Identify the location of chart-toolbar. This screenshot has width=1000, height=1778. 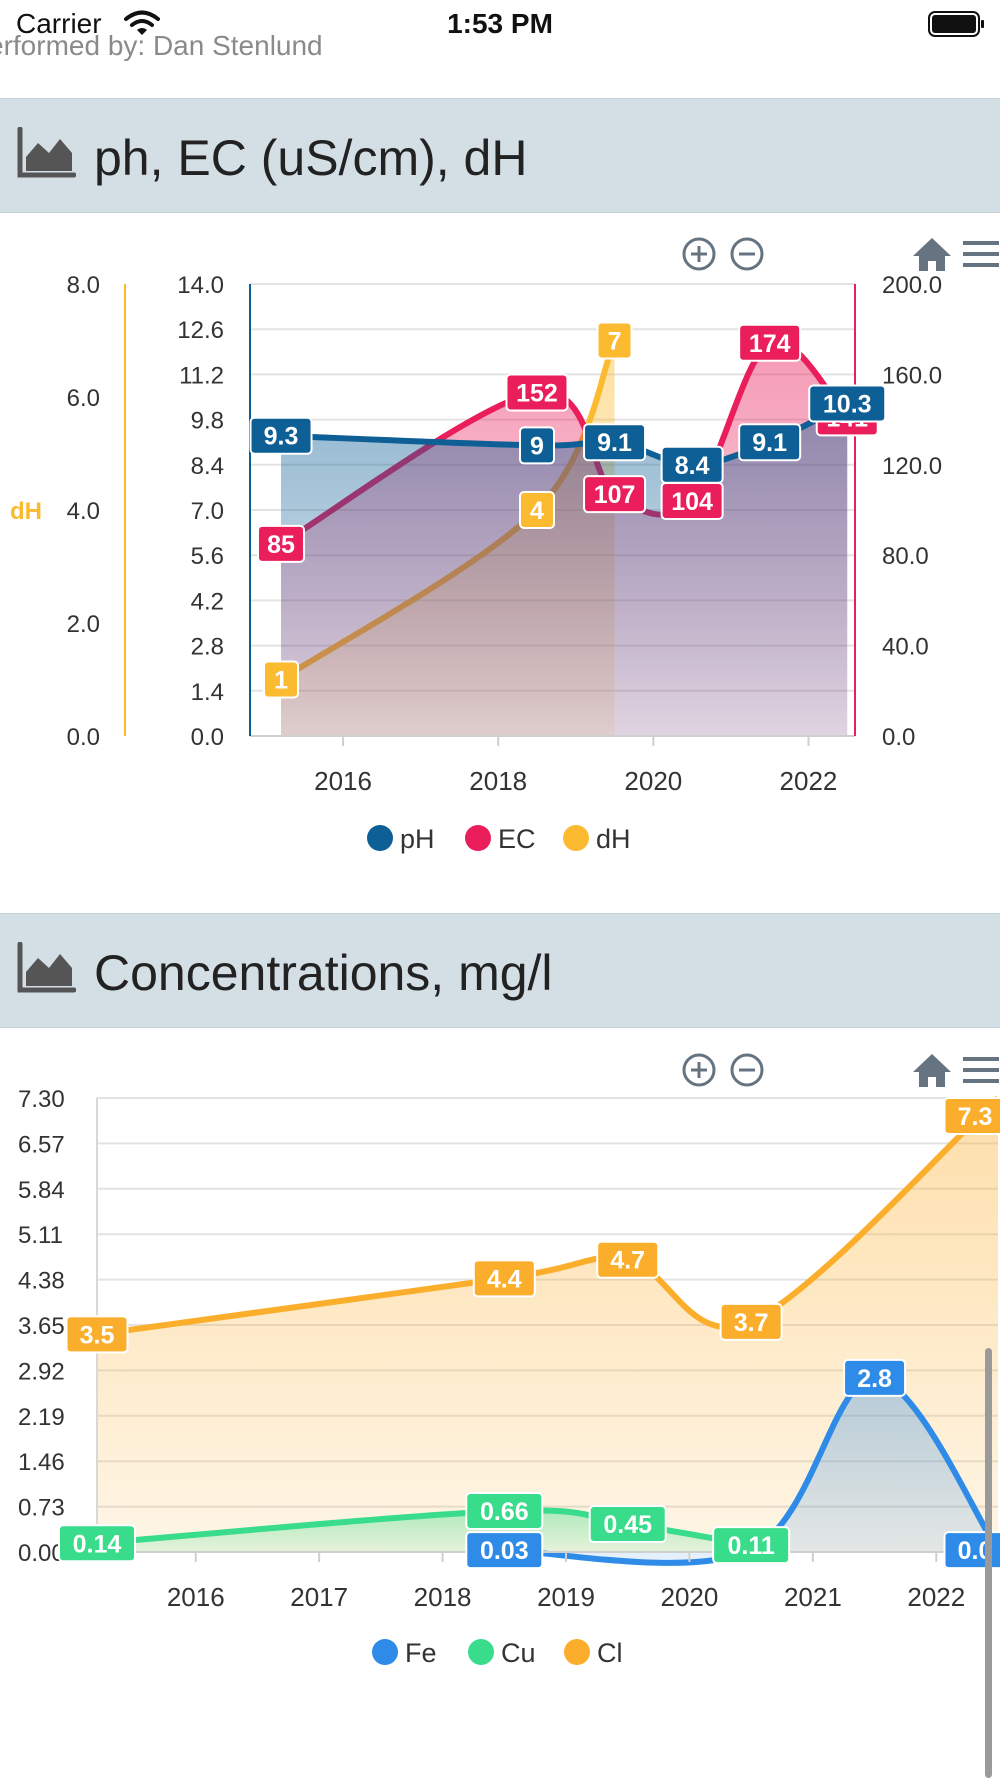
(840, 1070).